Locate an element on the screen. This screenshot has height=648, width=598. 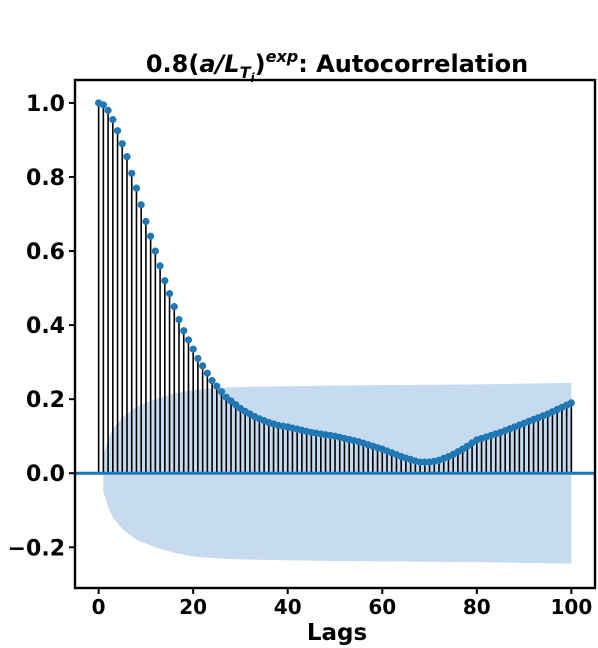
y-tick-label: 0.2 is located at coordinates (45, 400).